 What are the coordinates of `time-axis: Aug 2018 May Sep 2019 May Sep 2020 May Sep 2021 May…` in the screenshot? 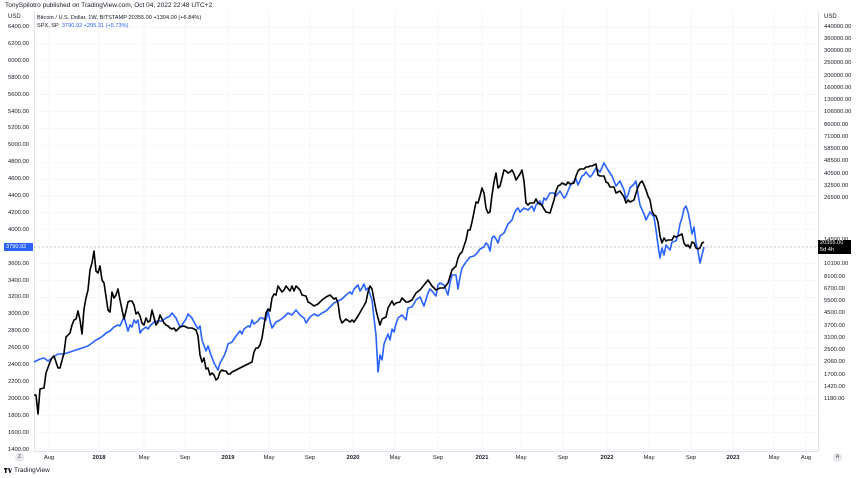 It's located at (426, 457).